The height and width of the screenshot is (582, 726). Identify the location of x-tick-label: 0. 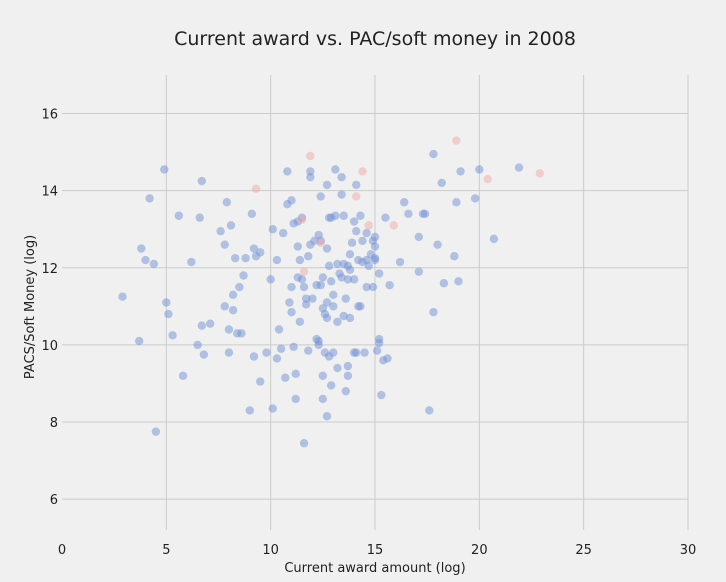
(62, 550).